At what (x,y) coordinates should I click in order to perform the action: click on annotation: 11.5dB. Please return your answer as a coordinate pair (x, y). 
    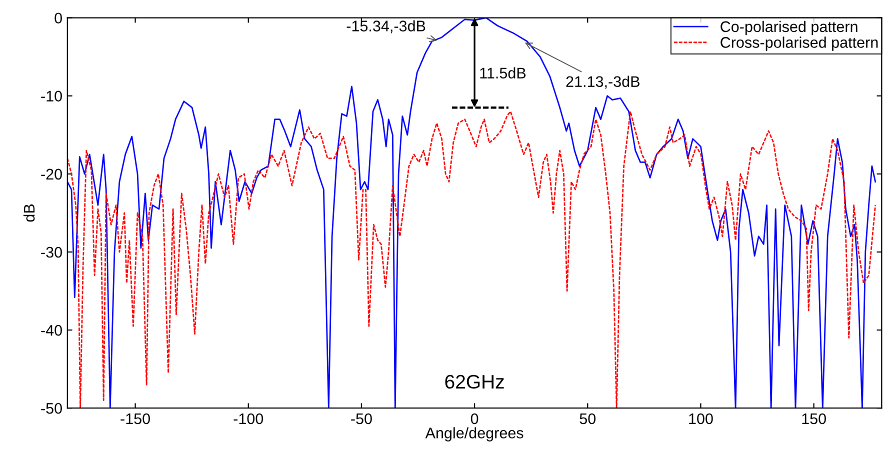
    Looking at the image, I should click on (503, 73).